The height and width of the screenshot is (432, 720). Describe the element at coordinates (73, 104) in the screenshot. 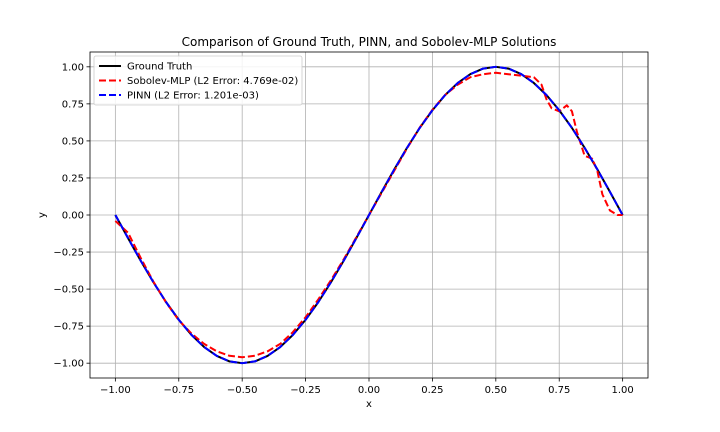

I see `y-tick-label: 0.75` at that location.